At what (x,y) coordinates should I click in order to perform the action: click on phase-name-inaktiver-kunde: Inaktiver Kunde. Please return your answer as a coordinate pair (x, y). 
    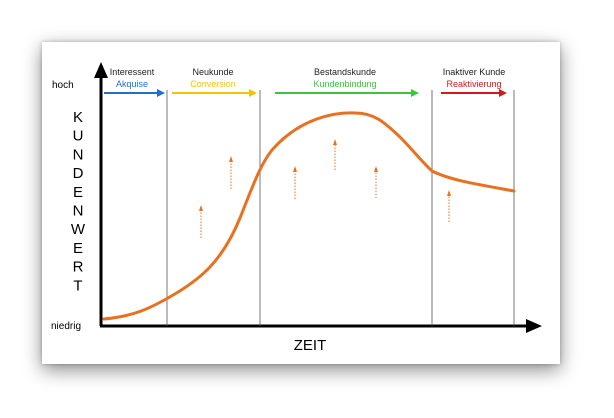
    Looking at the image, I should click on (474, 72).